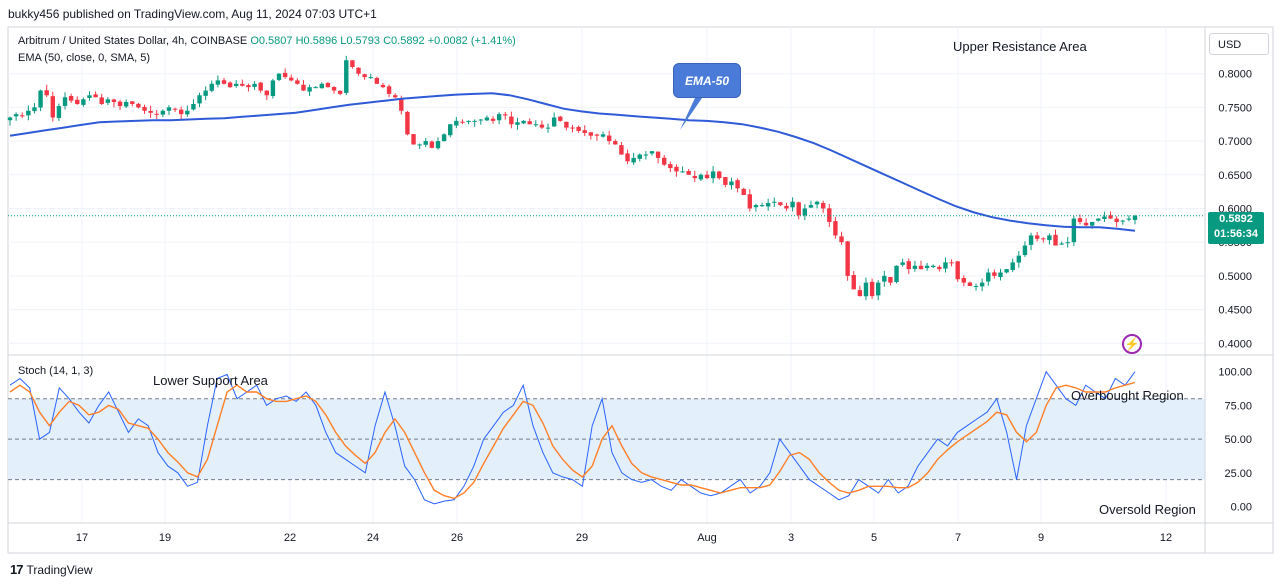  I want to click on time-tick-label: 17, so click(82, 538).